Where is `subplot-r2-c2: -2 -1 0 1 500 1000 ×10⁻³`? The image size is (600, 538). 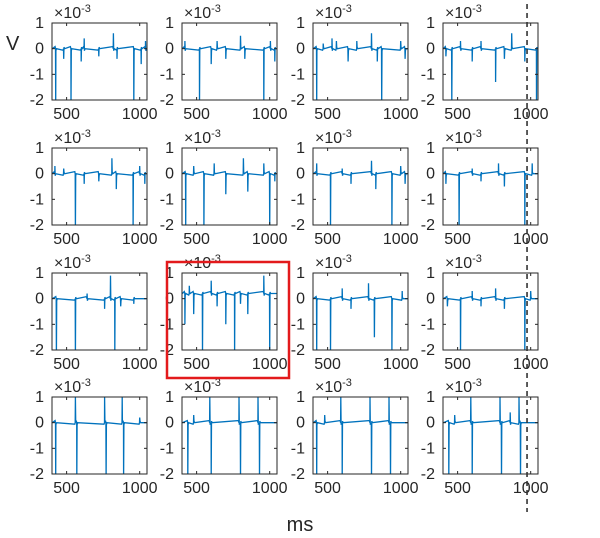 subplot-r2-c2: -2 -1 0 1 500 1000 ×10⁻³ is located at coordinates (355, 313).